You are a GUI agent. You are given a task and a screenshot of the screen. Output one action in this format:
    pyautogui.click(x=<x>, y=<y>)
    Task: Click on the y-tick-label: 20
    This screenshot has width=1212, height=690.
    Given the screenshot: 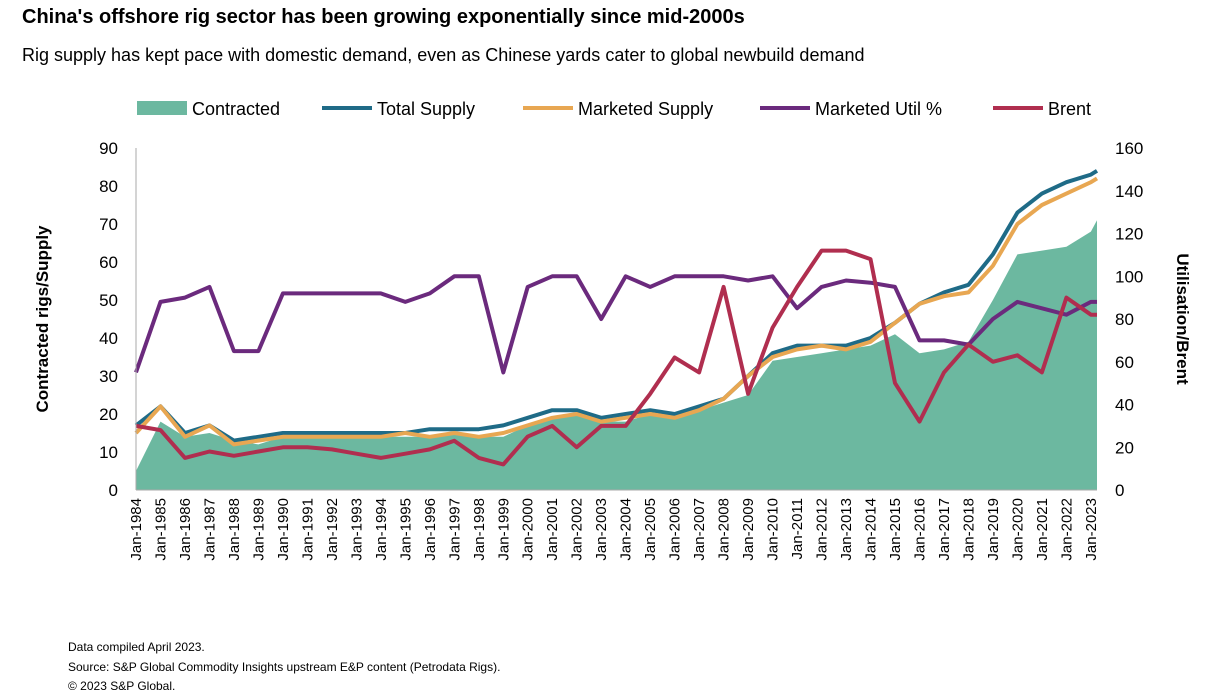 What is the action you would take?
    pyautogui.click(x=108, y=414)
    